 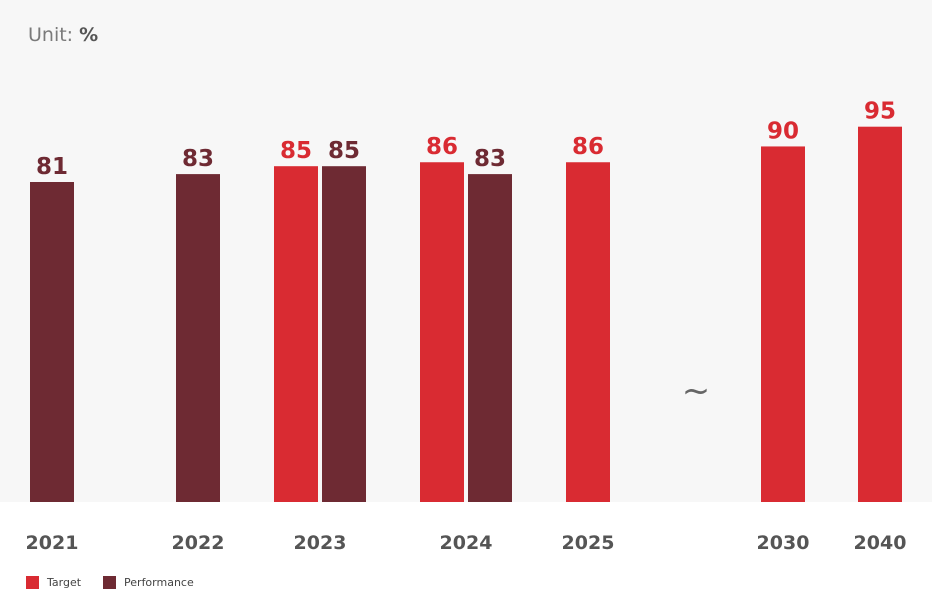 I want to click on value-label-target-2040: 95, so click(x=880, y=112).